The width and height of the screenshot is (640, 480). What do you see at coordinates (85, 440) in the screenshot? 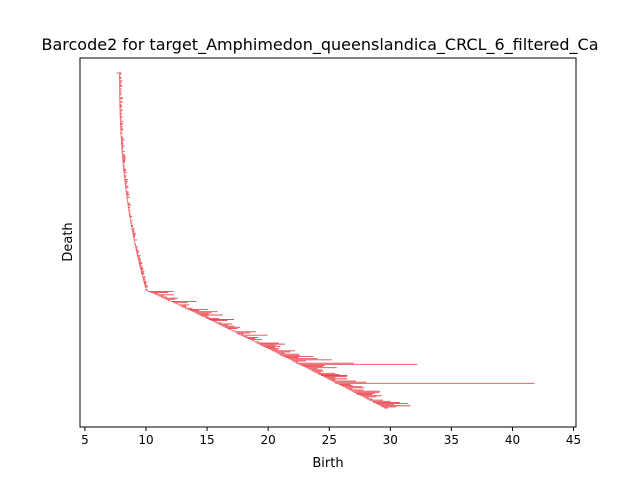
I see `x-tick-label: 5` at bounding box center [85, 440].